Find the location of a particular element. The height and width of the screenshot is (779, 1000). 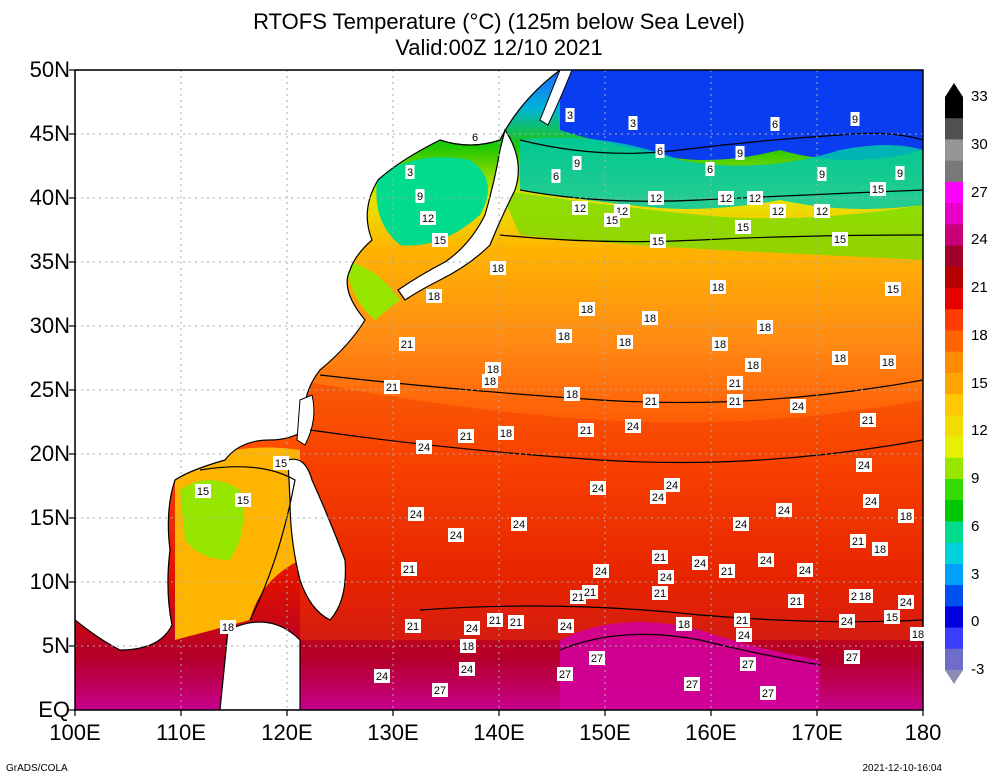

japan-land is located at coordinates (458, 214).